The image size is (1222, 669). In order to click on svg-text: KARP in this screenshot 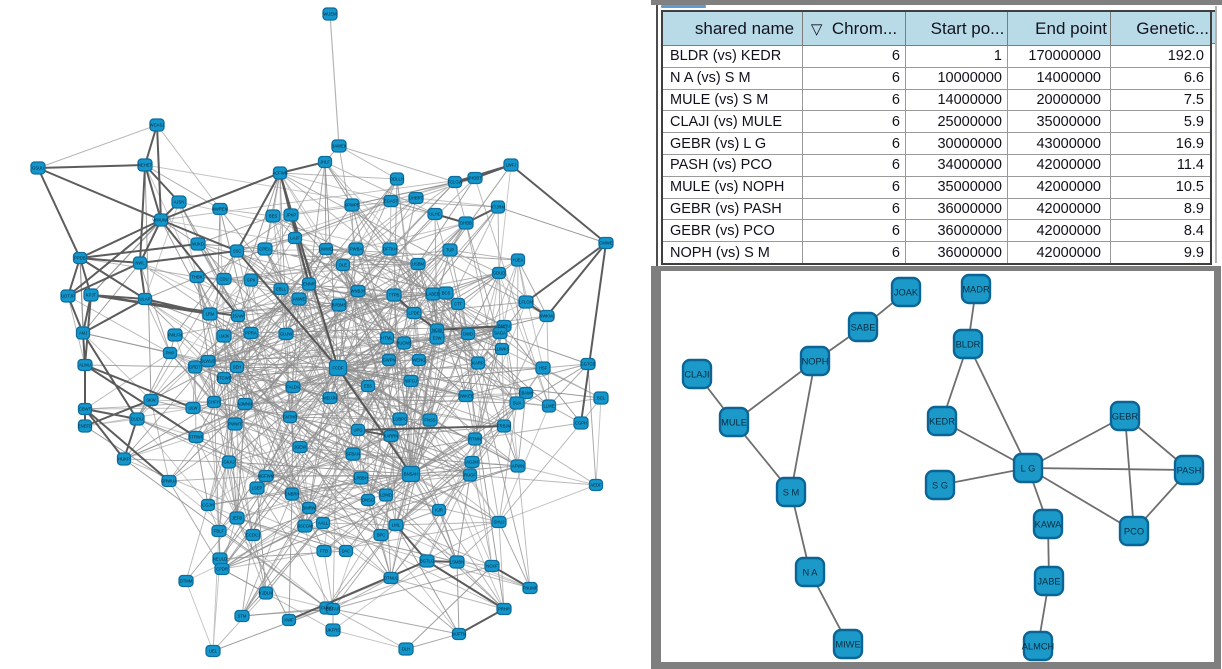, I will do `click(478, 363)`.